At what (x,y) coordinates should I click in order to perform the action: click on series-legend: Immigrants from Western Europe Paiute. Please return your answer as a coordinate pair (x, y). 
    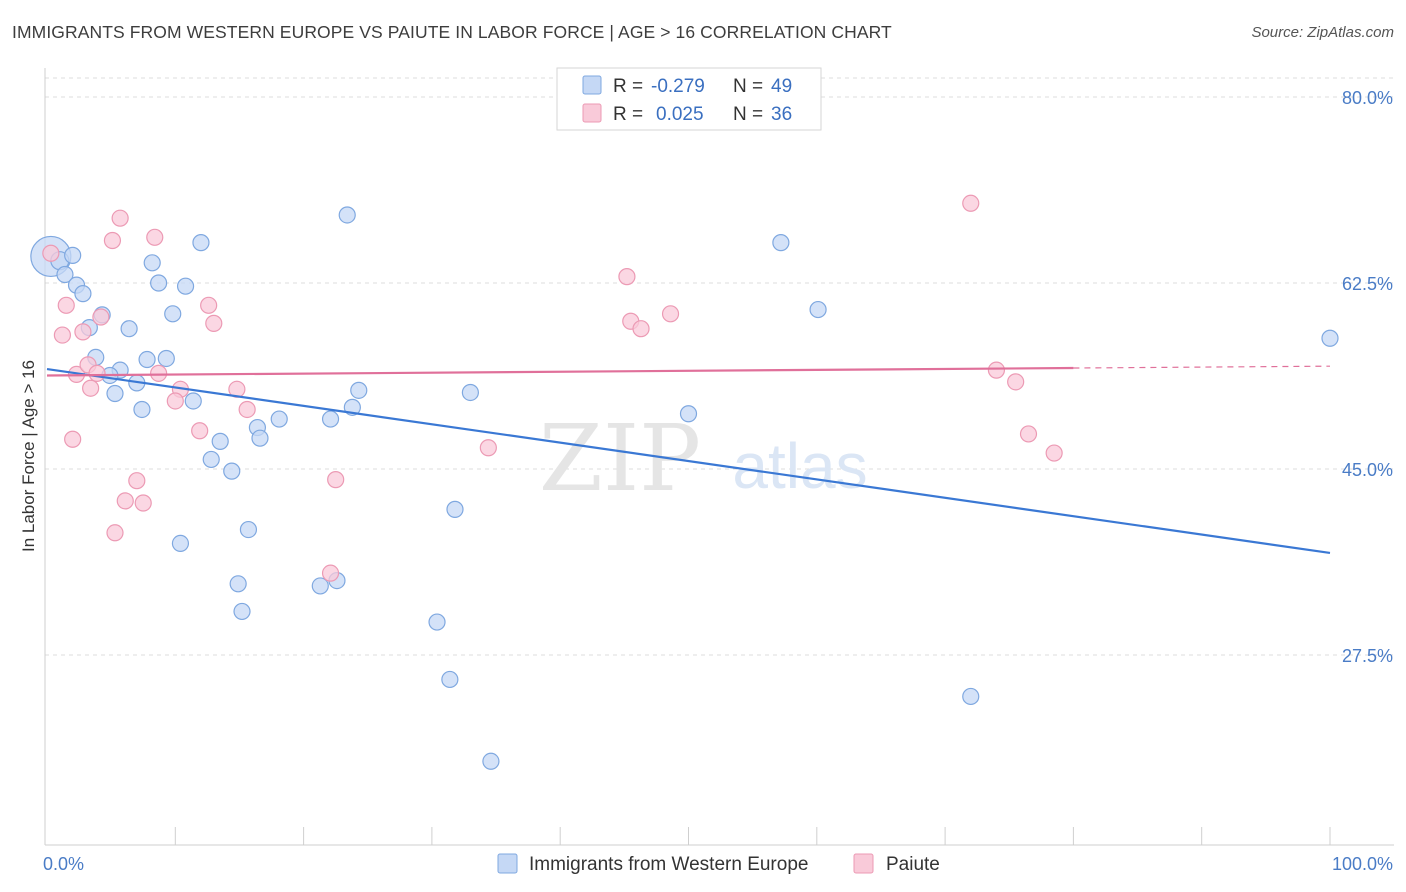
    Looking at the image, I should click on (718, 864).